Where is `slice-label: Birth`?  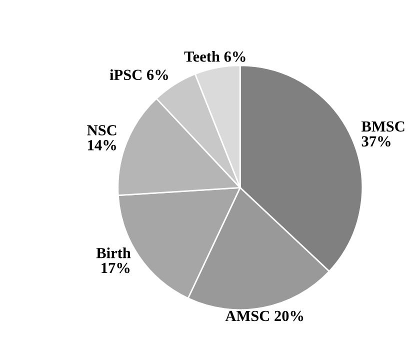 slice-label: Birth is located at coordinates (113, 252).